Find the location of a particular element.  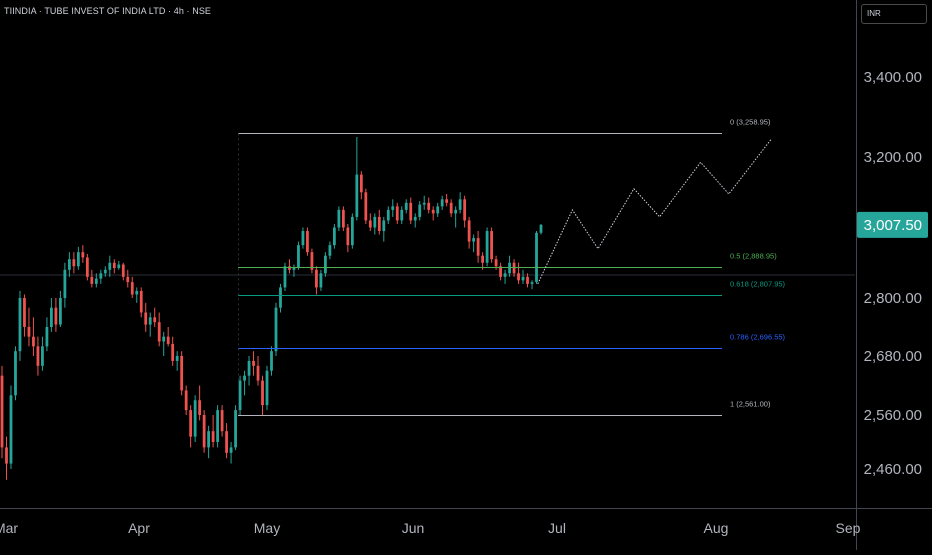

time-tick: Aug is located at coordinates (716, 528).